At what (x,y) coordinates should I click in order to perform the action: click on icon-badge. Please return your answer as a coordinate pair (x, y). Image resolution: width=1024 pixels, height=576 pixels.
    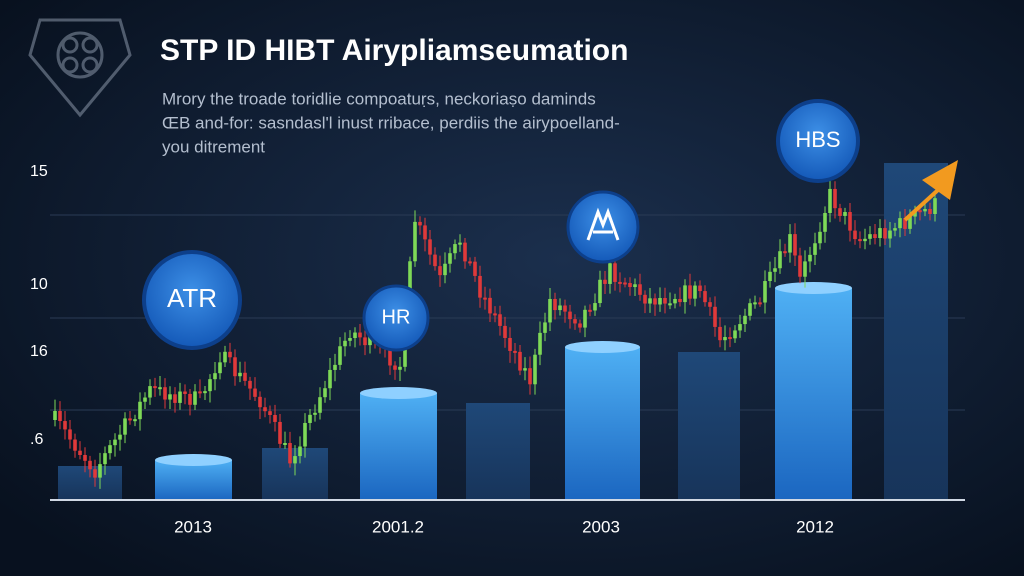
    Looking at the image, I should click on (603, 227).